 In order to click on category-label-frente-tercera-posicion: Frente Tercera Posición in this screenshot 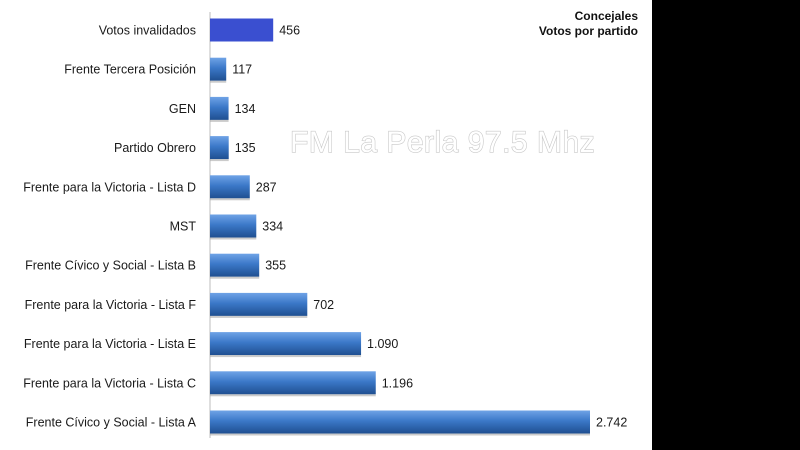, I will do `click(130, 70)`.